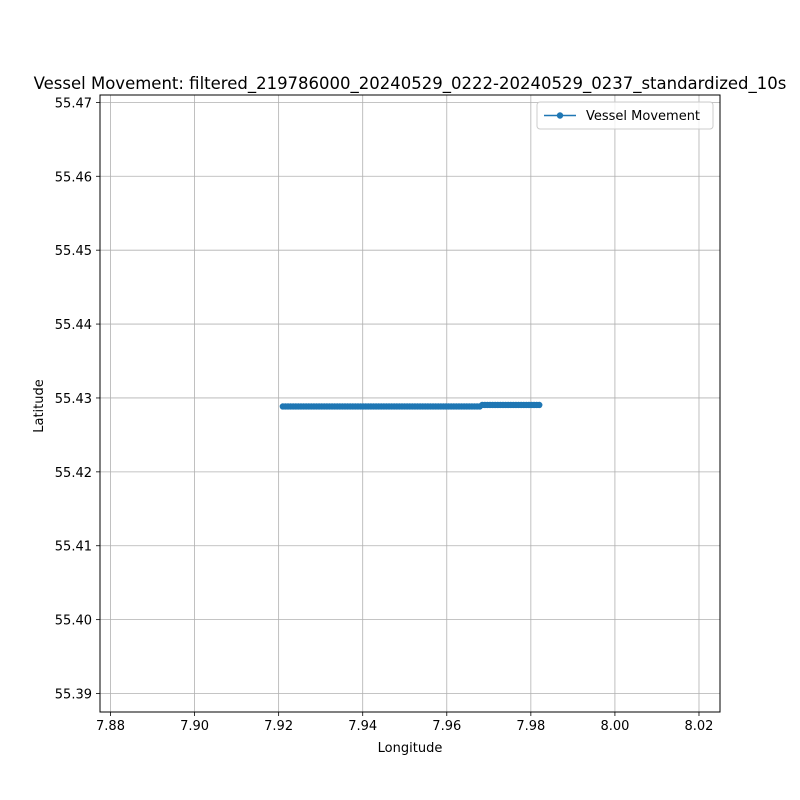 The width and height of the screenshot is (800, 800). What do you see at coordinates (73, 325) in the screenshot?
I see `y-tick-label: 55.44` at bounding box center [73, 325].